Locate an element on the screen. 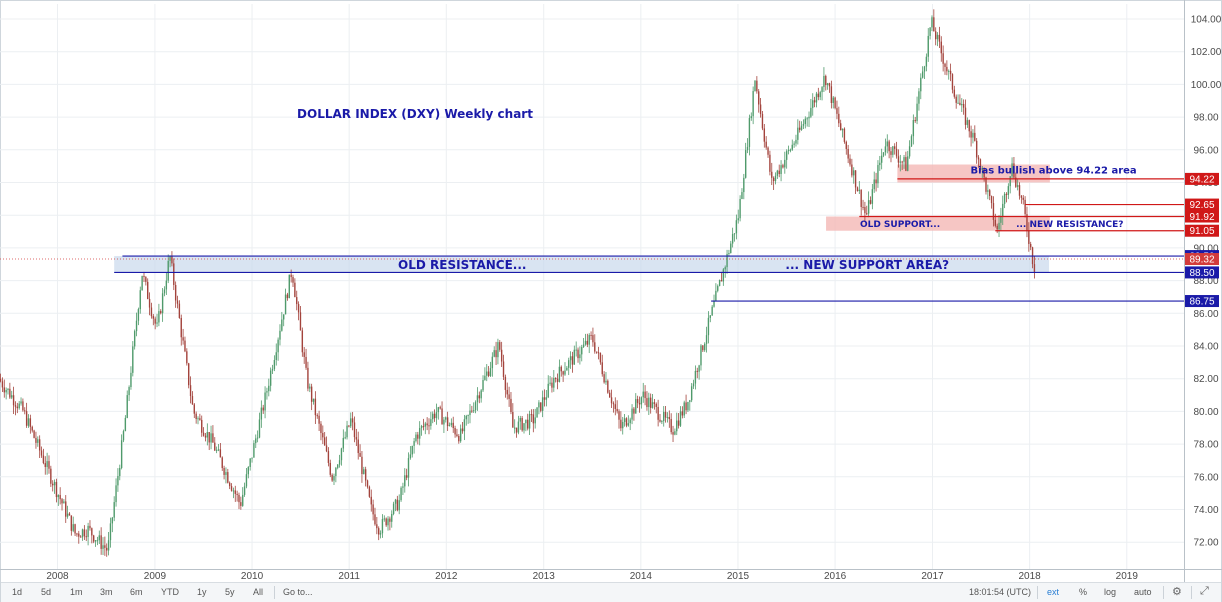 The image size is (1222, 602). range-1d: 1d is located at coordinates (17, 592).